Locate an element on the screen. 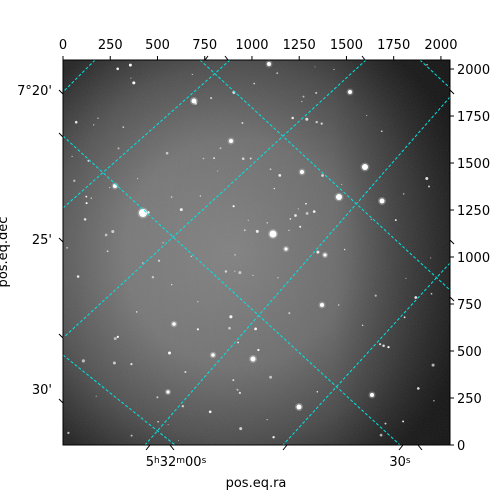  top-tick-label: 500 is located at coordinates (157, 45).